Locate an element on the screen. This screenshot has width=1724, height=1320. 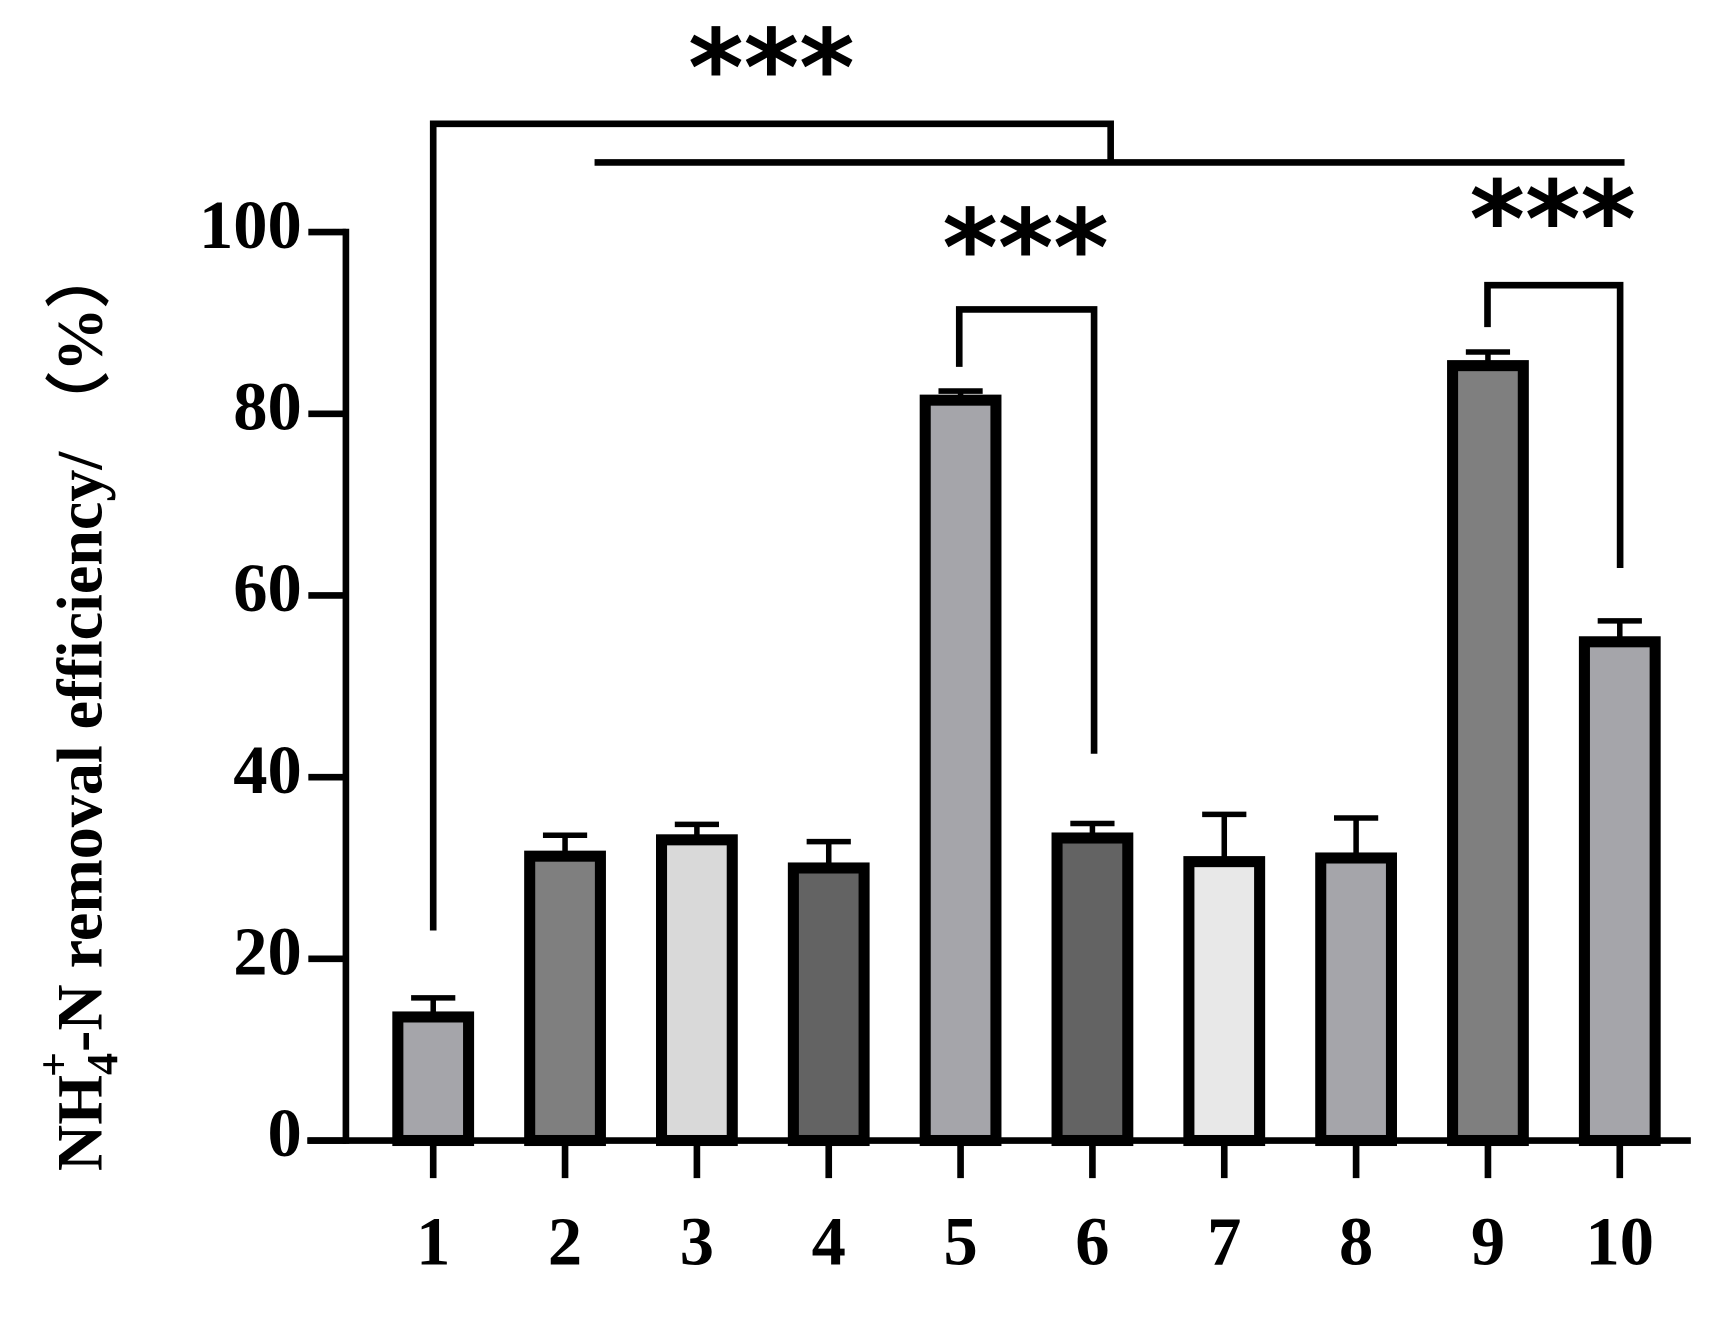
y-label-main: NH is located at coordinates (80, 1123).